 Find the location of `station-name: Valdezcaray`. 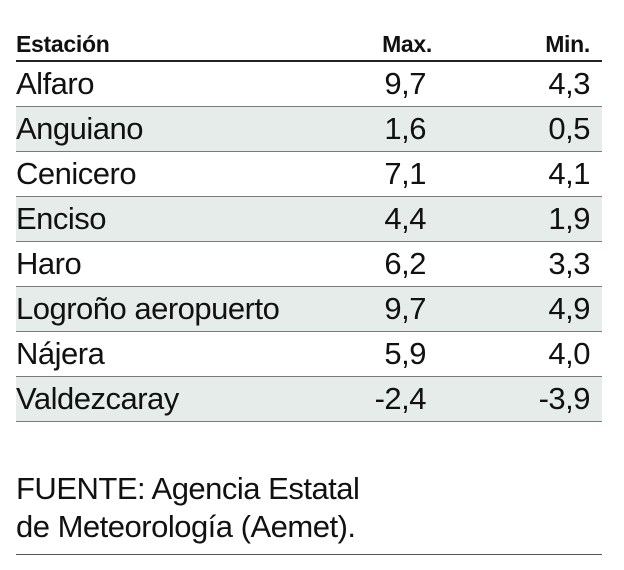

station-name: Valdezcaray is located at coordinates (97, 398).